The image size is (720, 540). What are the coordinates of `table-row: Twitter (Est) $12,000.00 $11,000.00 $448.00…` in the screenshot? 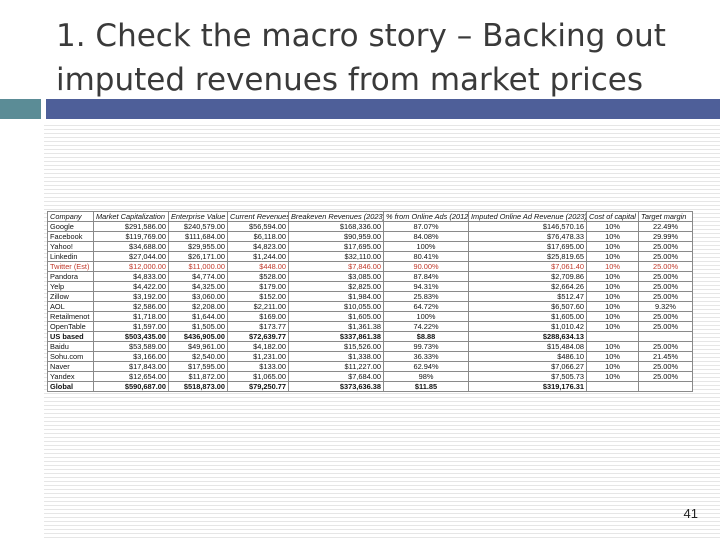 It's located at (370, 266).